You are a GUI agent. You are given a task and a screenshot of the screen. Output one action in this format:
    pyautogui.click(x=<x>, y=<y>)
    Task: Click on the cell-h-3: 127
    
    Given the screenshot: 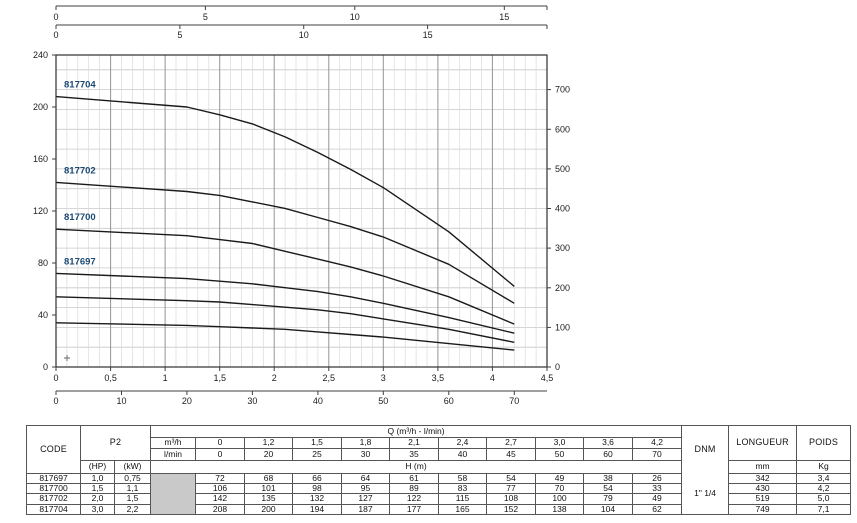 What is the action you would take?
    pyautogui.click(x=366, y=499)
    